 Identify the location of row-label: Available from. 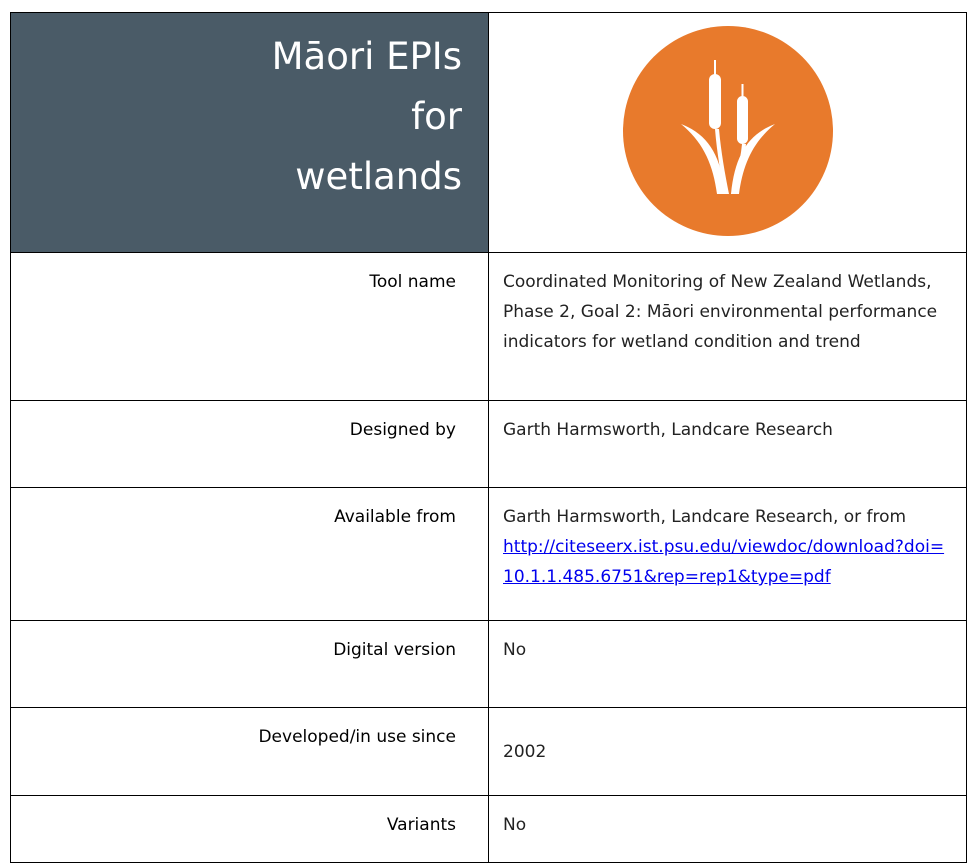
(249, 554).